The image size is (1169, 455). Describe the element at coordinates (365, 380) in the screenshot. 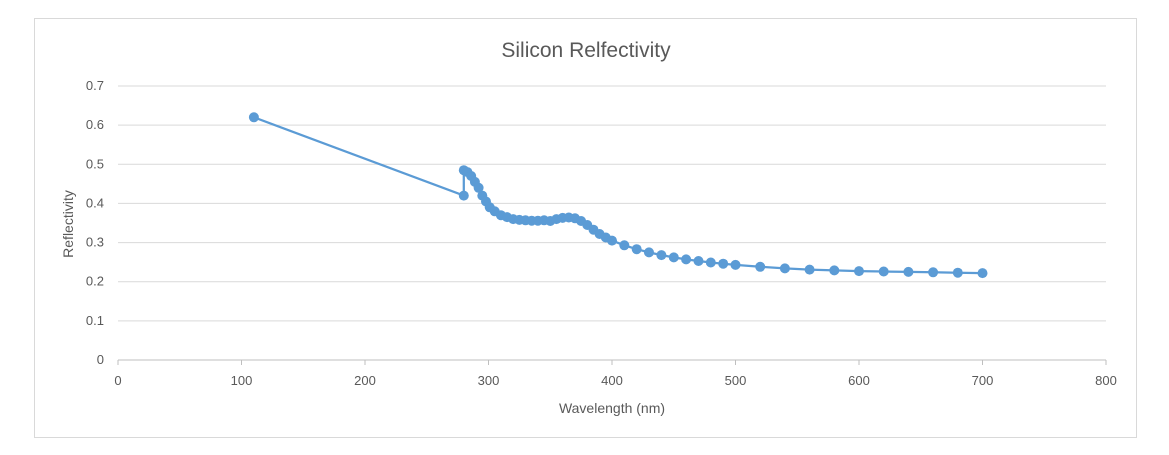

I see `x-tick-label: 200` at that location.